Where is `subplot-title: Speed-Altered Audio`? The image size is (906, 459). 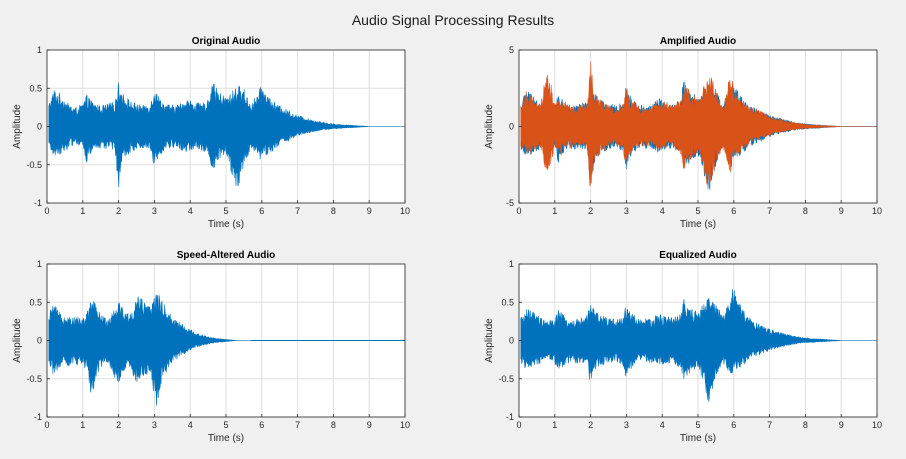
subplot-title: Speed-Altered Audio is located at coordinates (226, 255).